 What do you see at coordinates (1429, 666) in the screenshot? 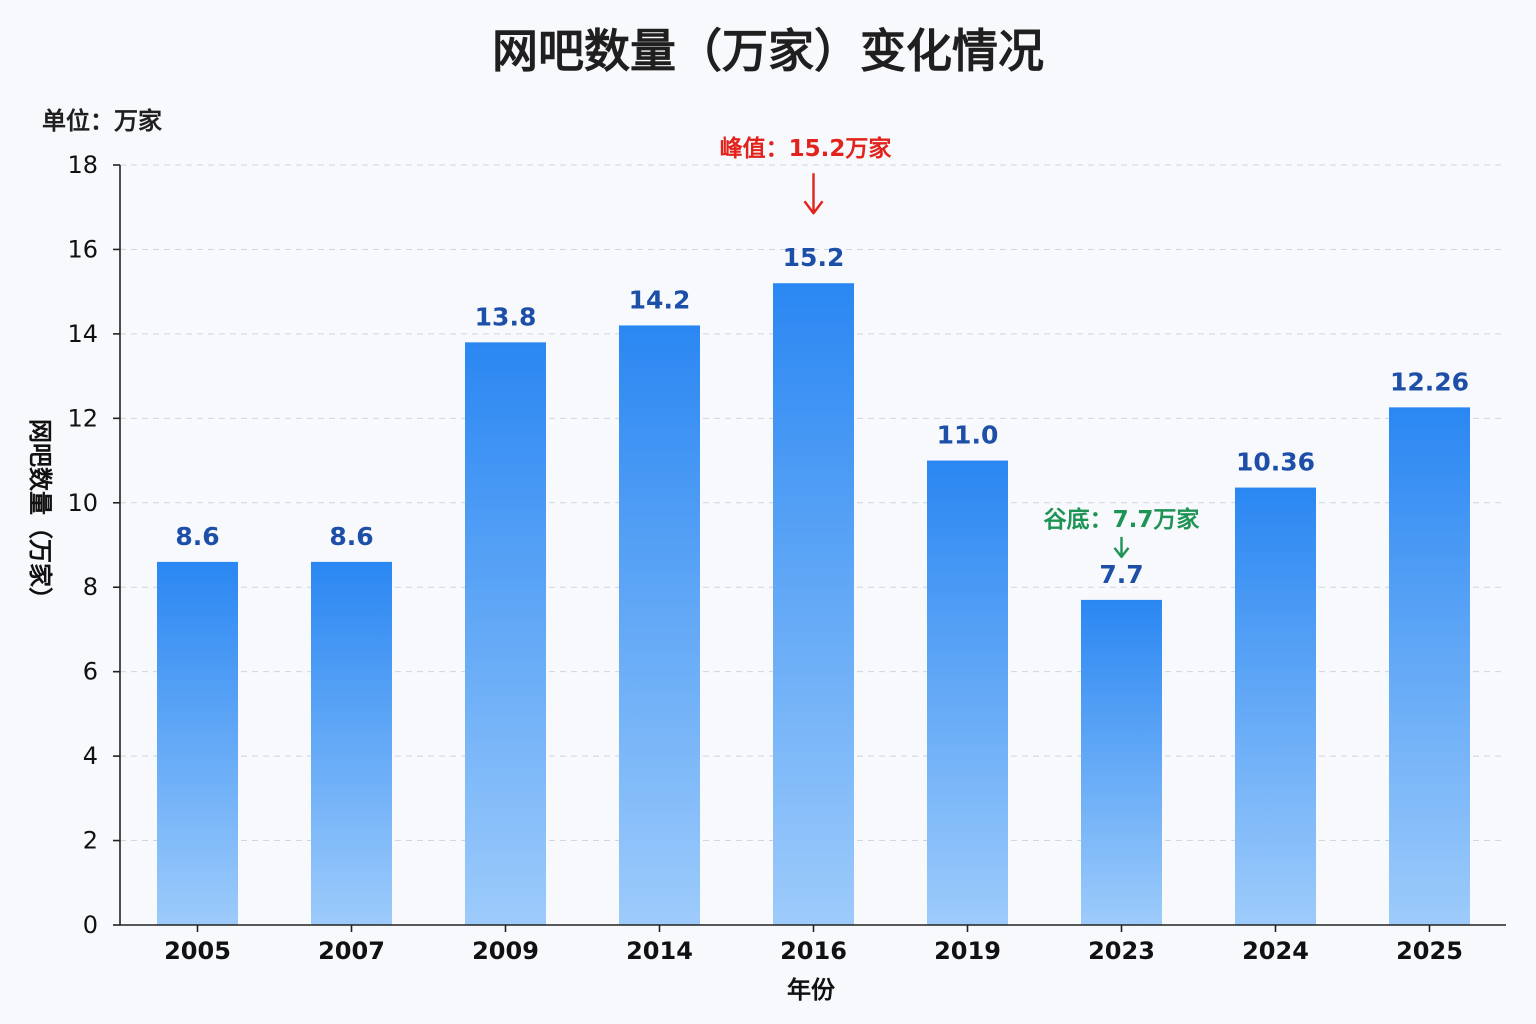
I see `bar-2025` at bounding box center [1429, 666].